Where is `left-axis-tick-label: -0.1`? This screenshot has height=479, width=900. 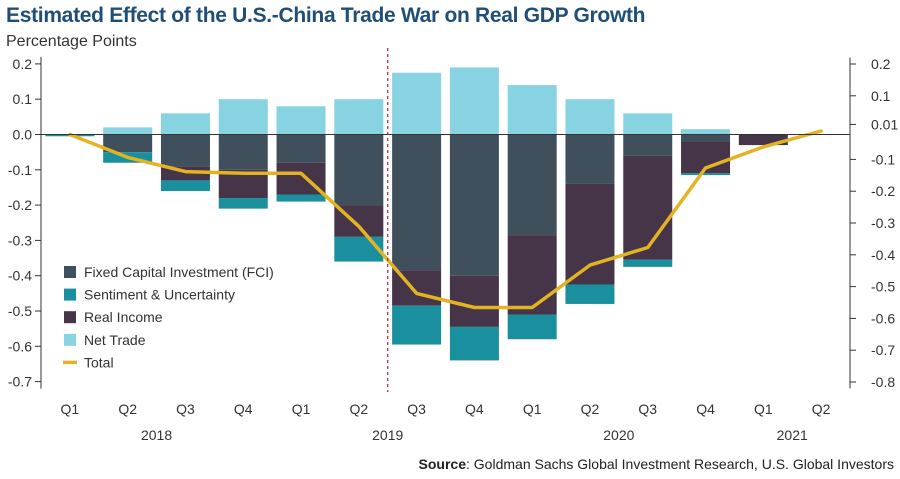 left-axis-tick-label: -0.1 is located at coordinates (20, 170).